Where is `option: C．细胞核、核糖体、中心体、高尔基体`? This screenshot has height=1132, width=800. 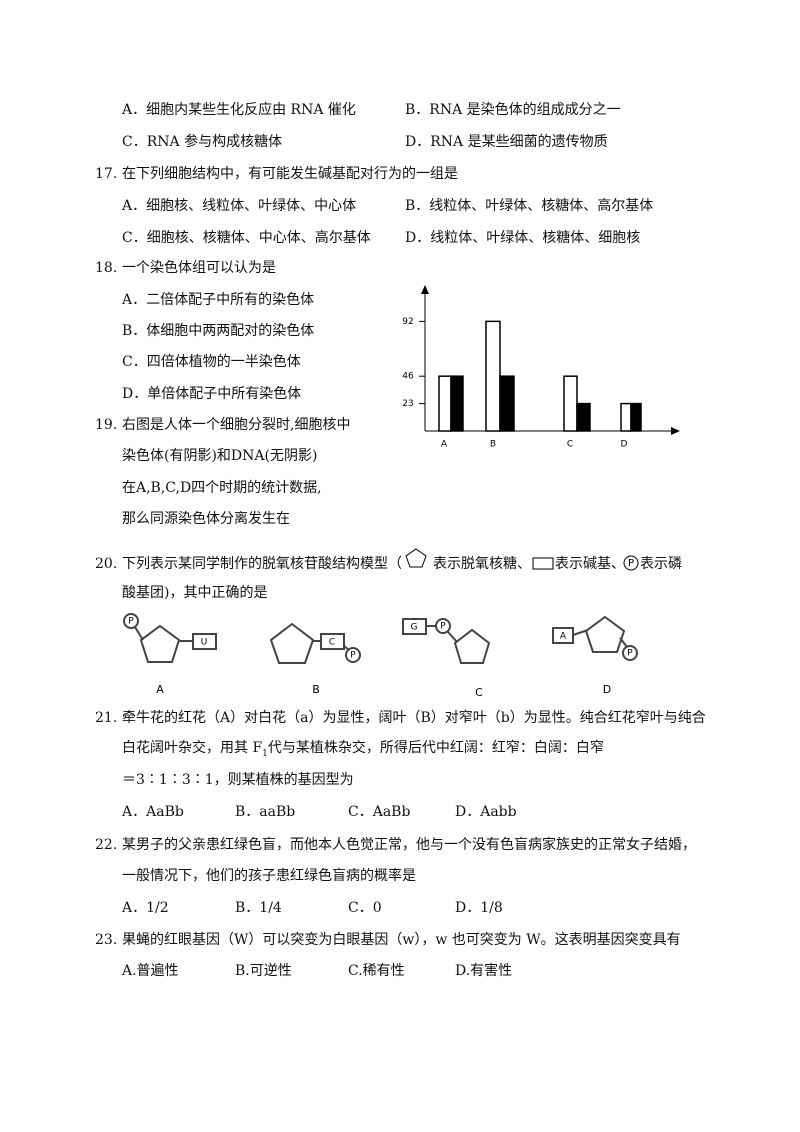 option: C．细胞核、核糖体、中心体、高尔基体 is located at coordinates (246, 238).